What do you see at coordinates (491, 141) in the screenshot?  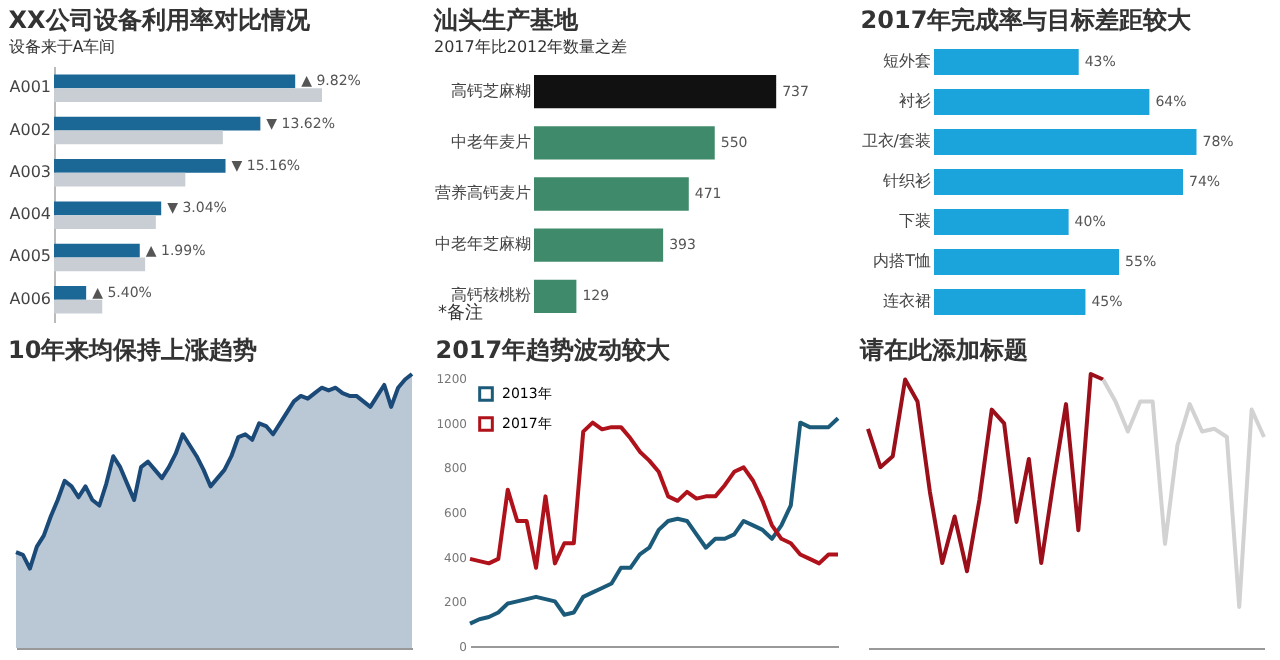 I see `y-tick-label: 中老年麦片` at bounding box center [491, 141].